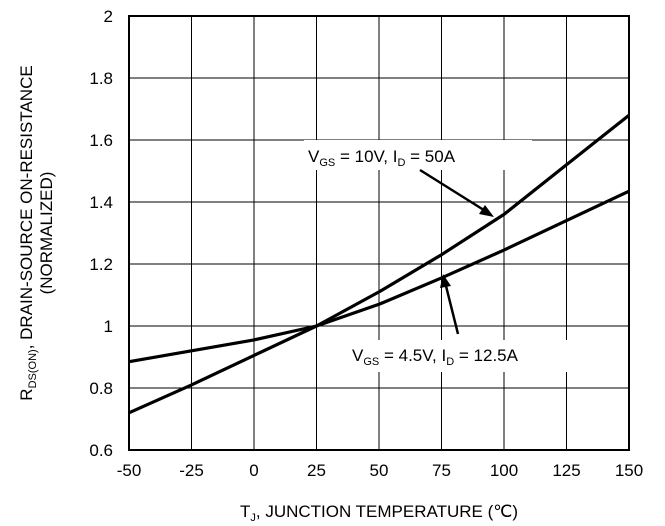  I want to click on y-tick-label: 0.6, so click(101, 450).